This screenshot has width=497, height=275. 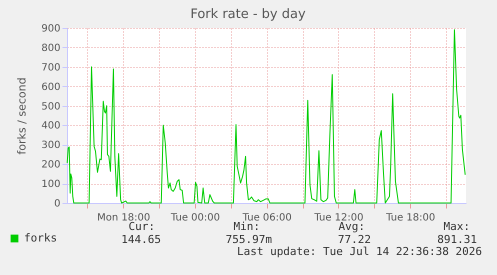 What do you see at coordinates (21, 116) in the screenshot?
I see `y-axis-title: forks / second` at bounding box center [21, 116].